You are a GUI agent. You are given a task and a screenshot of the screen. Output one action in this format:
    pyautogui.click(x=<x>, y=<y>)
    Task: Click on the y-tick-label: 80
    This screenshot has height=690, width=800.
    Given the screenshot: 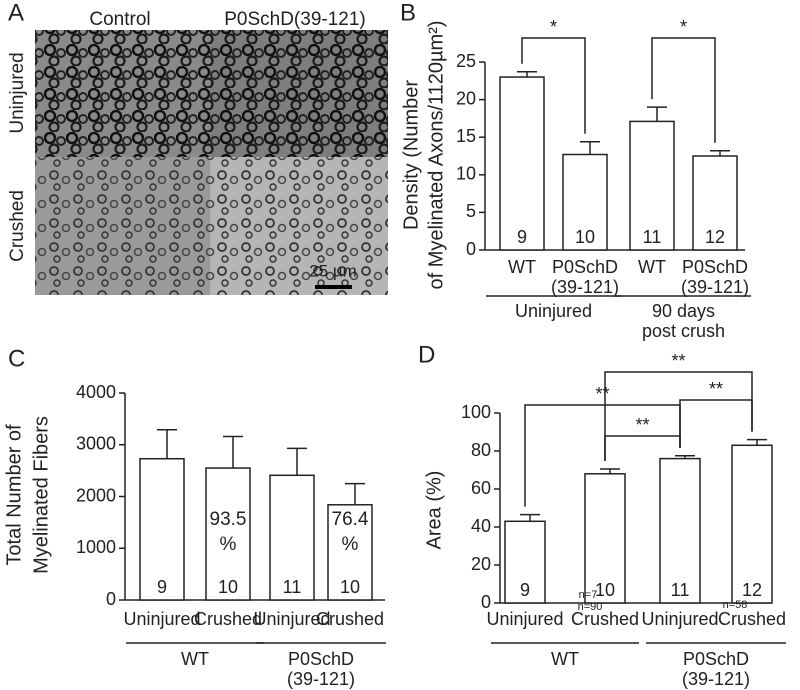 What is the action you would take?
    pyautogui.click(x=481, y=450)
    